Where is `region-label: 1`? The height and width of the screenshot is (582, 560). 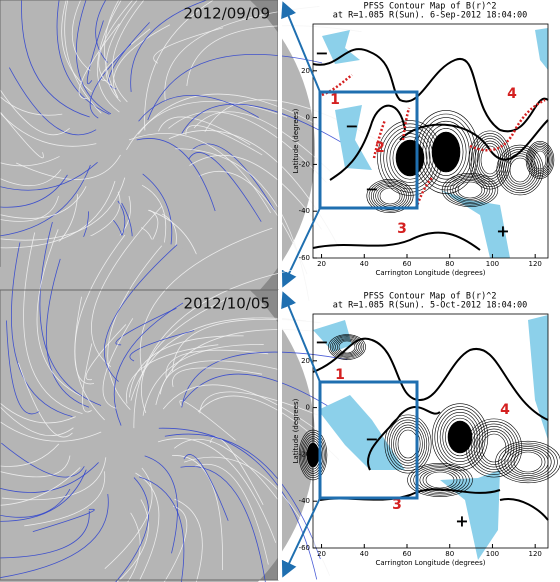
region-label: 1 is located at coordinates (335, 100).